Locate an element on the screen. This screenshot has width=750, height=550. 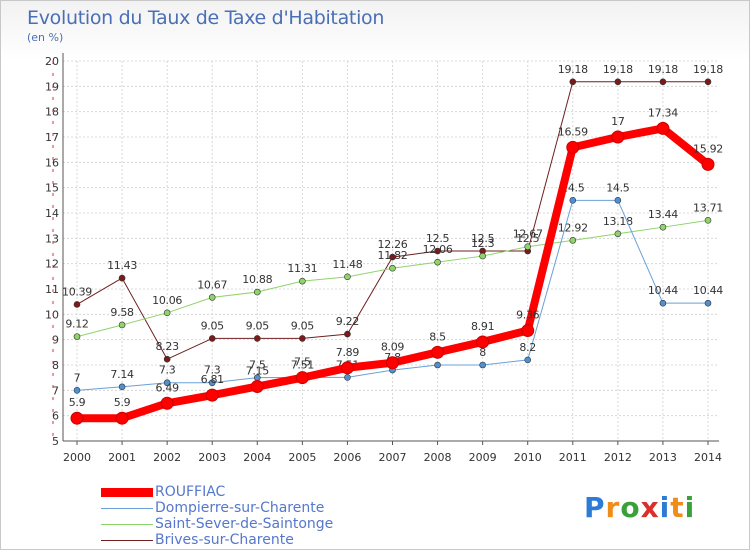
data-label-saint-sever-de-saintonge: 10.88 is located at coordinates (257, 279).